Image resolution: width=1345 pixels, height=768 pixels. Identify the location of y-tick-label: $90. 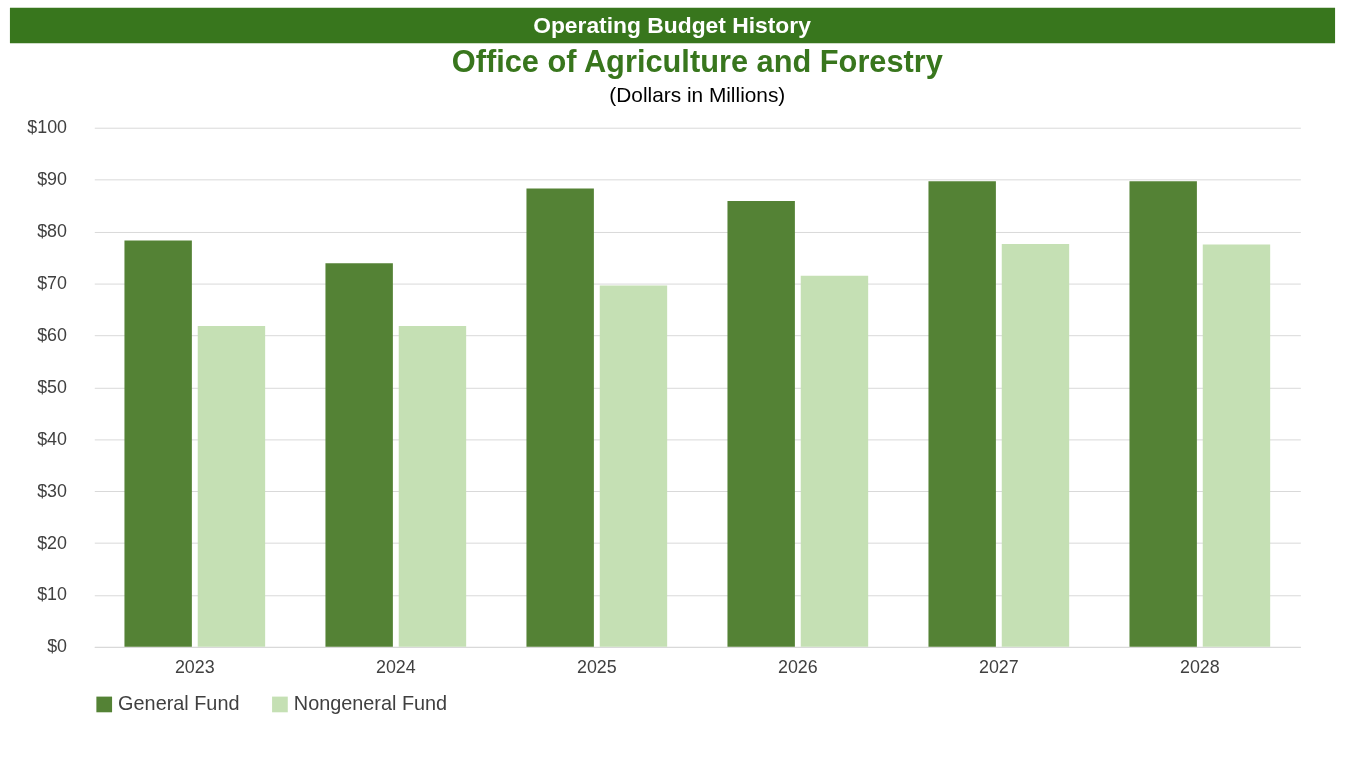
(52, 179).